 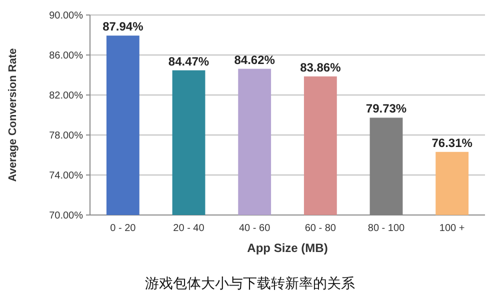 I want to click on x-axis-title: App Size (MB), so click(x=287, y=248).